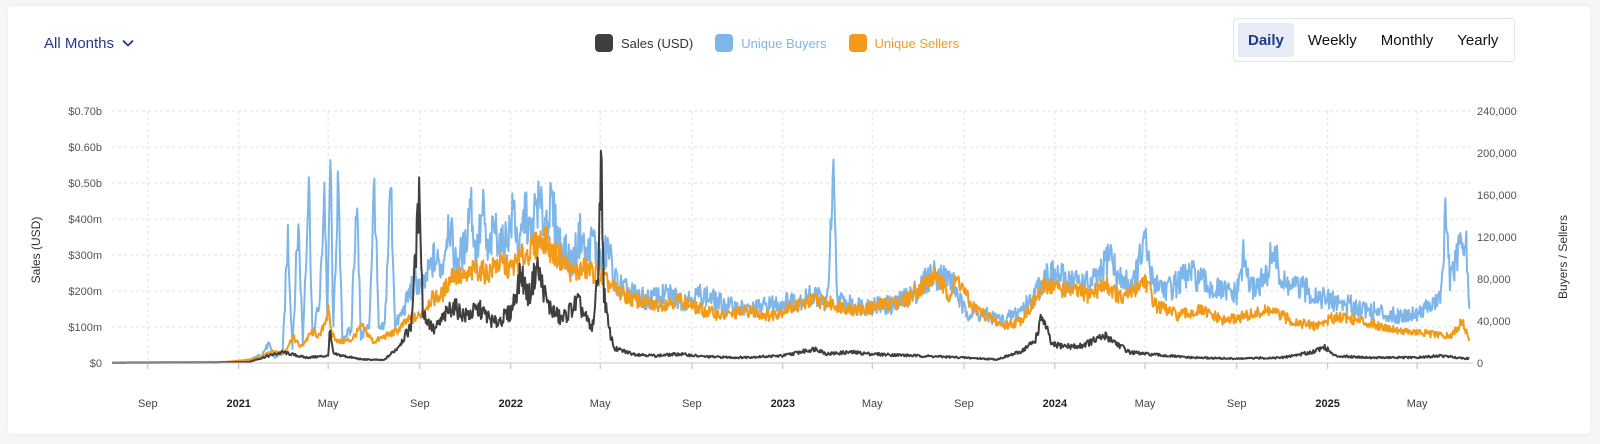  I want to click on period-select-label: All Months, so click(79, 43).